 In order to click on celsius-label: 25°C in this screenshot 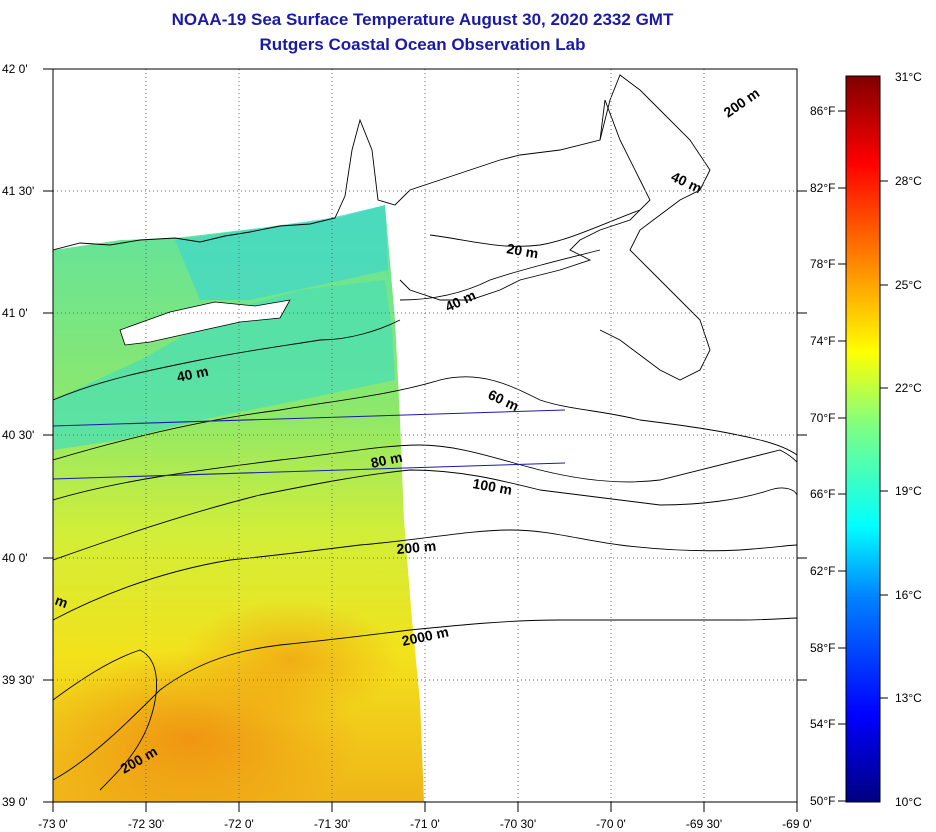, I will do `click(908, 285)`.